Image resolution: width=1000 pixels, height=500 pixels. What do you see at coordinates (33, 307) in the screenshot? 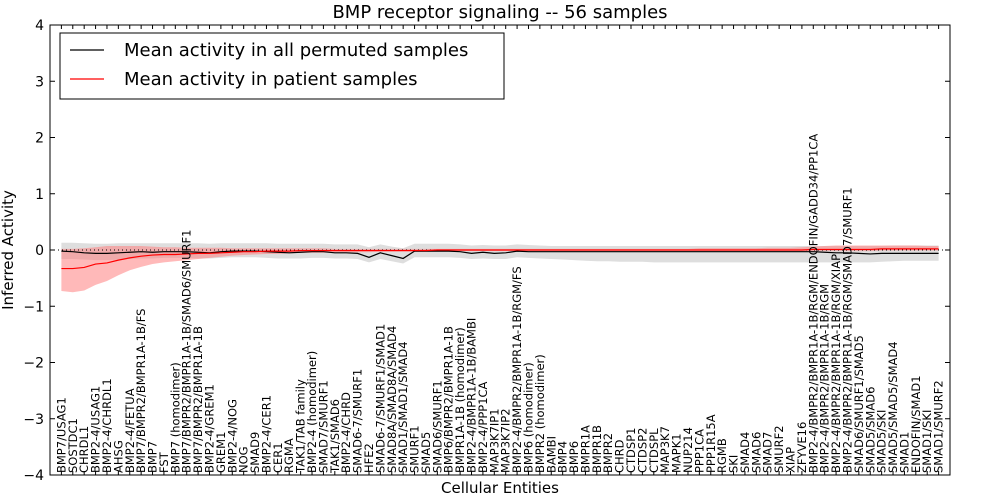
I see `y-tick-label: −1` at bounding box center [33, 307].